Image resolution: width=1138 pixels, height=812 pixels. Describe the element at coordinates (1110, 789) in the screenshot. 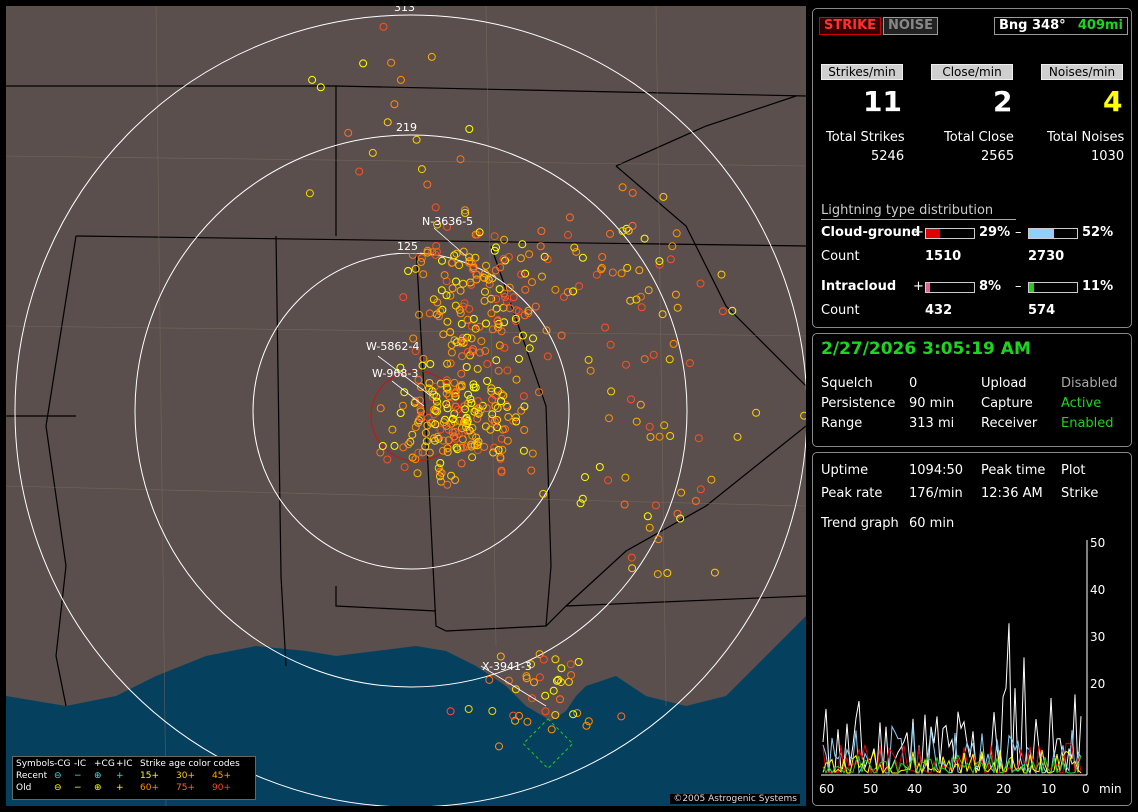

I see `x-axis-unit: min` at that location.